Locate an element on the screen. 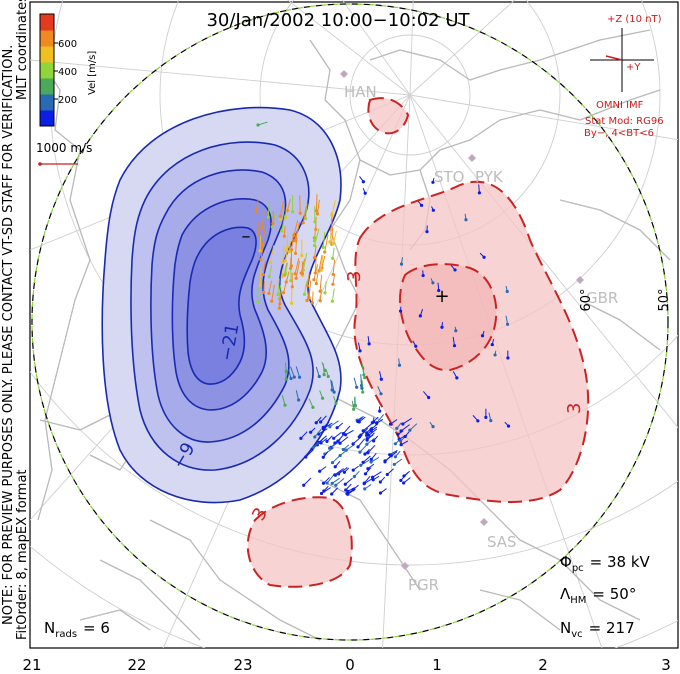 Image resolution: width=680 pixels, height=674 pixels. velocity-colorbar: 600 400 200 Vel [m/s] is located at coordinates (68, 70).